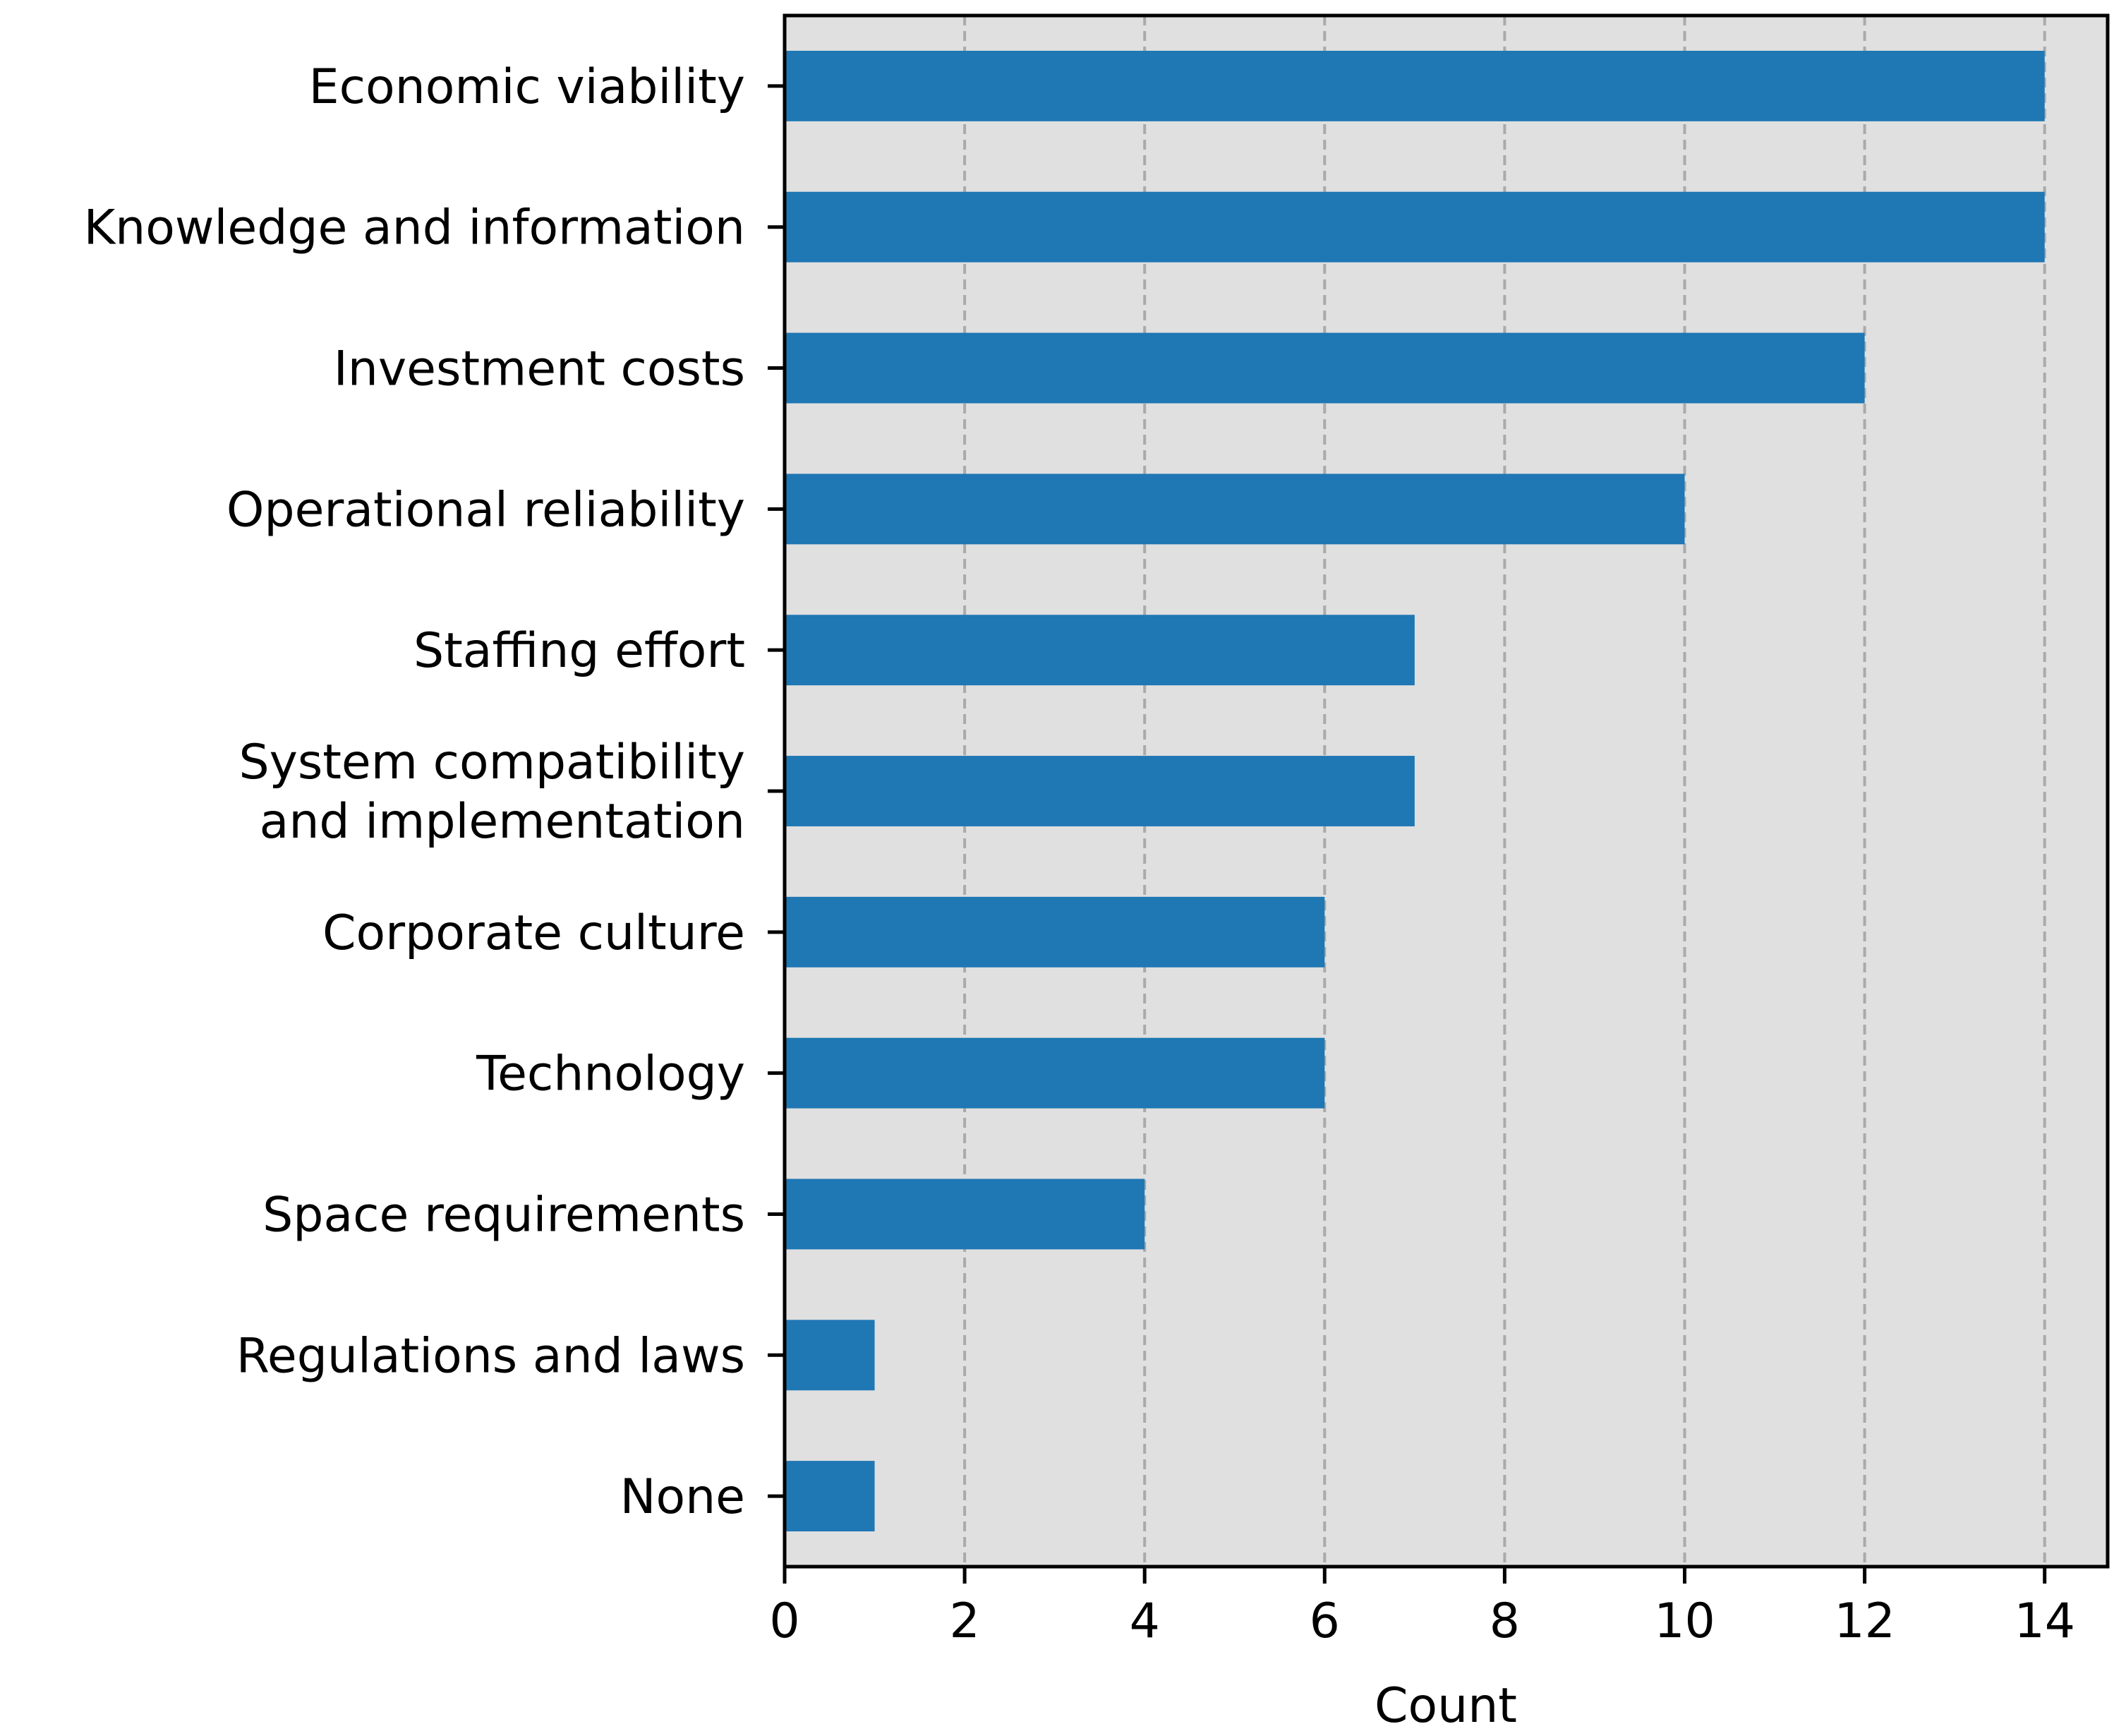 Image resolution: width=2114 pixels, height=1736 pixels. What do you see at coordinates (1505, 1621) in the screenshot?
I see `x-tick-label: 8` at bounding box center [1505, 1621].